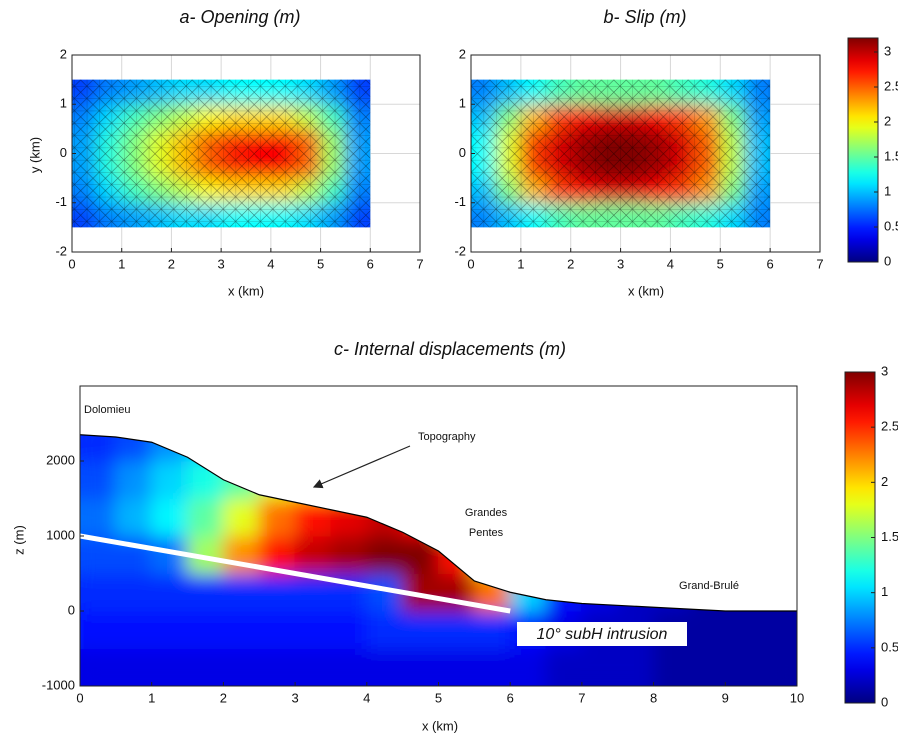 Image resolution: width=898 pixels, height=735 pixels. I want to click on annotation: Topography, so click(447, 437).